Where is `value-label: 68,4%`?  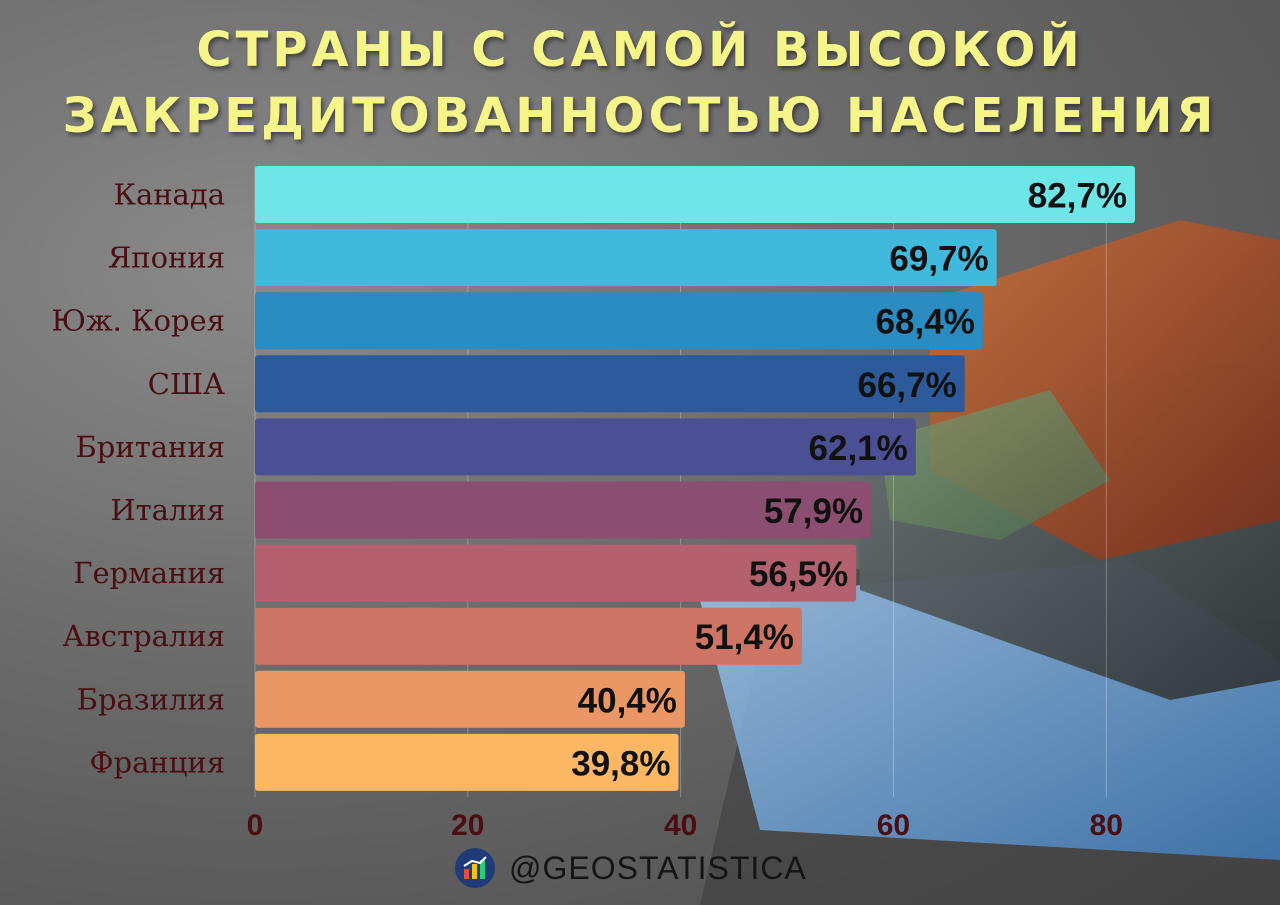
value-label: 68,4% is located at coordinates (925, 322).